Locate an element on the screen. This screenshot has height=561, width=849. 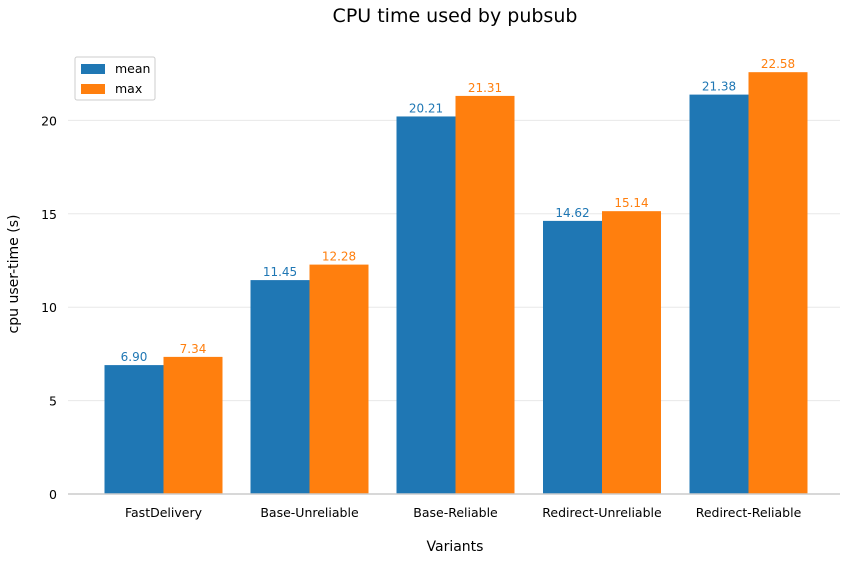
x-tick-label-redirect-unreliable: Redirect-Unreliable is located at coordinates (602, 512).